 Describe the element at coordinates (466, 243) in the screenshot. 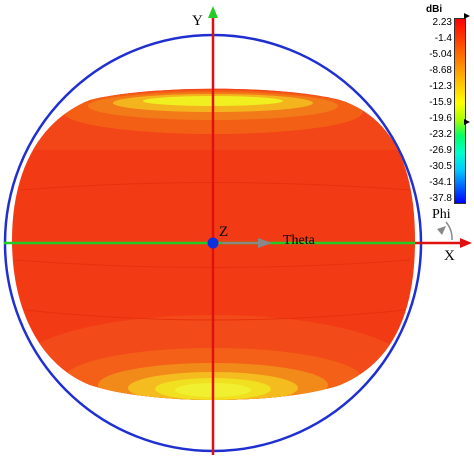

I see `x-axis-arrow` at that location.